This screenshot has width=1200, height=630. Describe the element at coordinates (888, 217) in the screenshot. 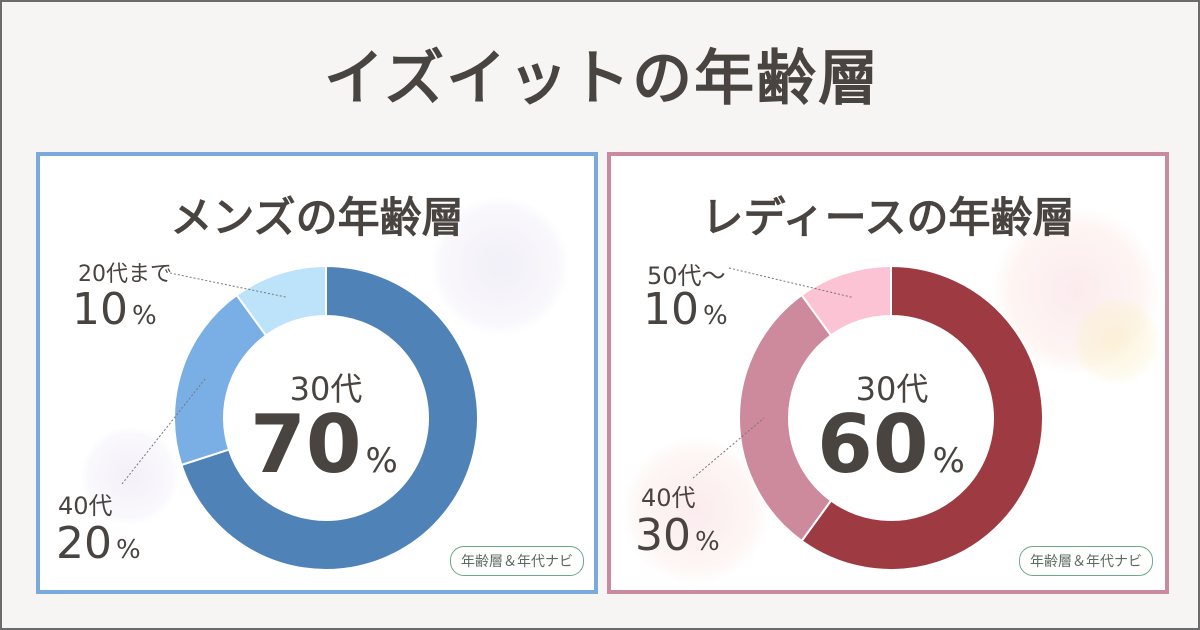

I see `women-panel-title: レディースの年齢層` at that location.